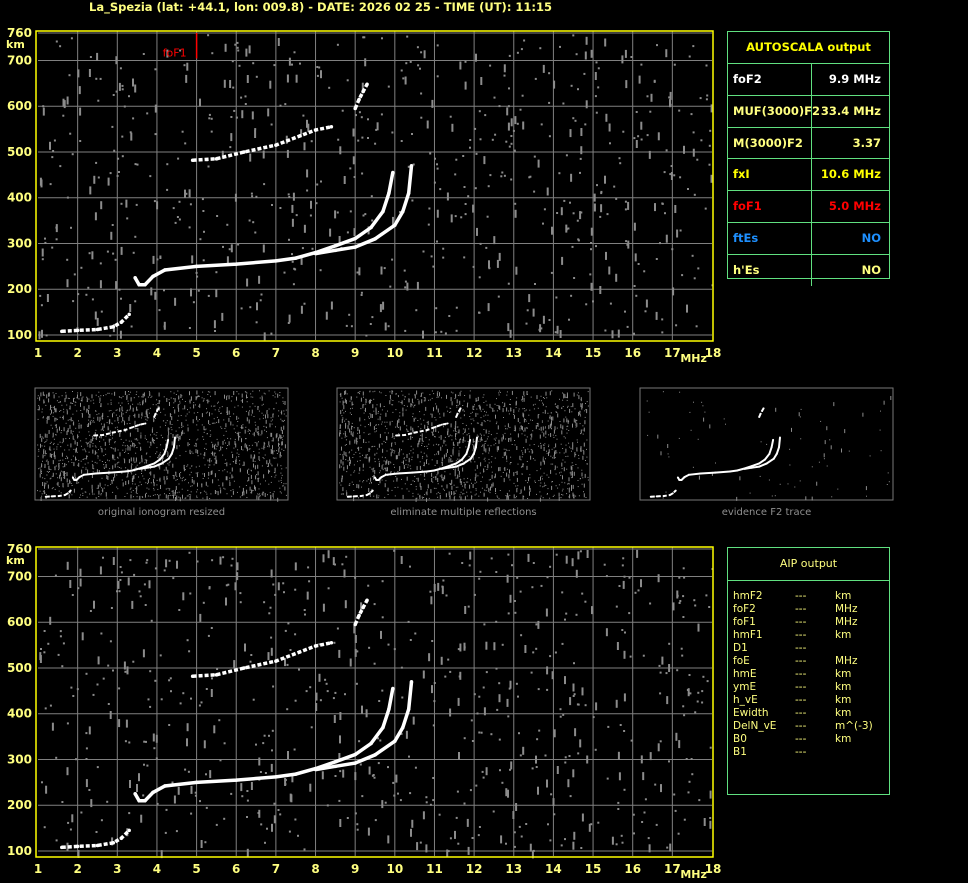 Image resolution: width=968 pixels, height=883 pixels. What do you see at coordinates (593, 869) in the screenshot?
I see `x-tick-label: 15` at bounding box center [593, 869].